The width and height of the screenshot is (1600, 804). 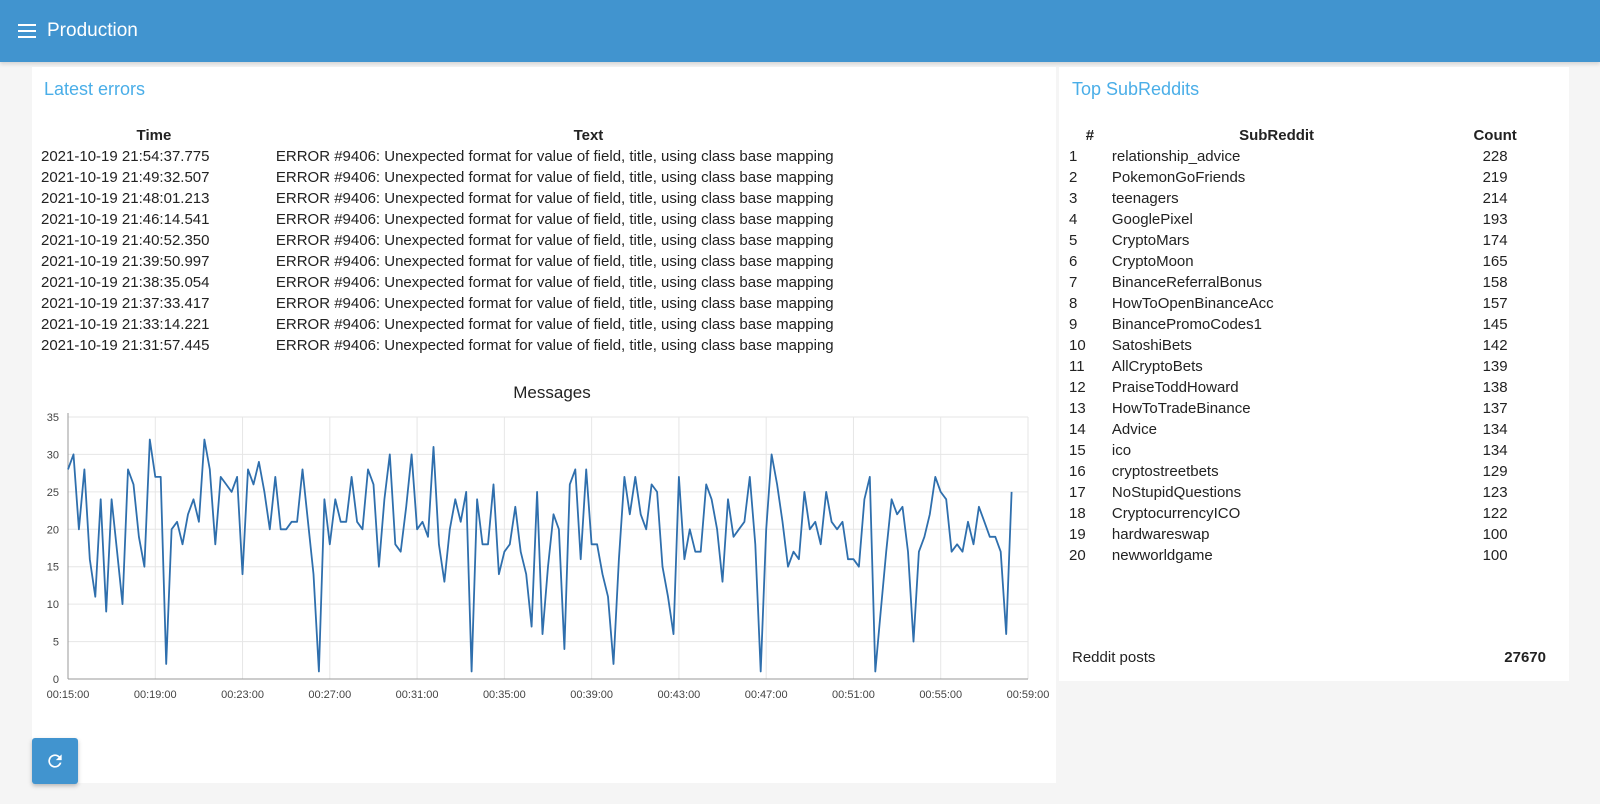 What do you see at coordinates (1309, 492) in the screenshot?
I see `subreddit-row: 17 NoStupidQuestions 123` at bounding box center [1309, 492].